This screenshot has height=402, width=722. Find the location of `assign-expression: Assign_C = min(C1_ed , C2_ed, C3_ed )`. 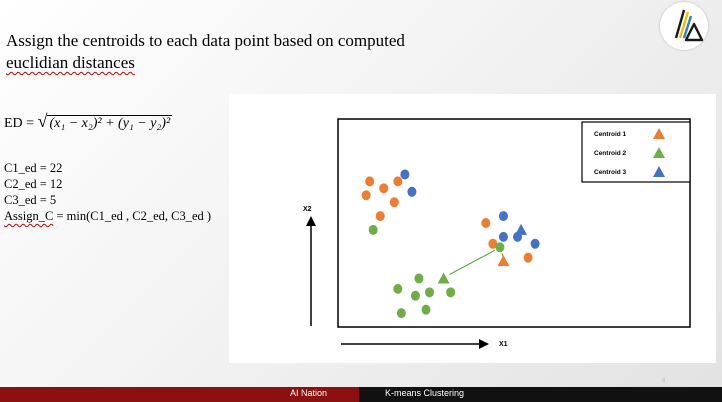

assign-expression: Assign_C = min(C1_ed , C2_ed, C3_ed ) is located at coordinates (107, 216).